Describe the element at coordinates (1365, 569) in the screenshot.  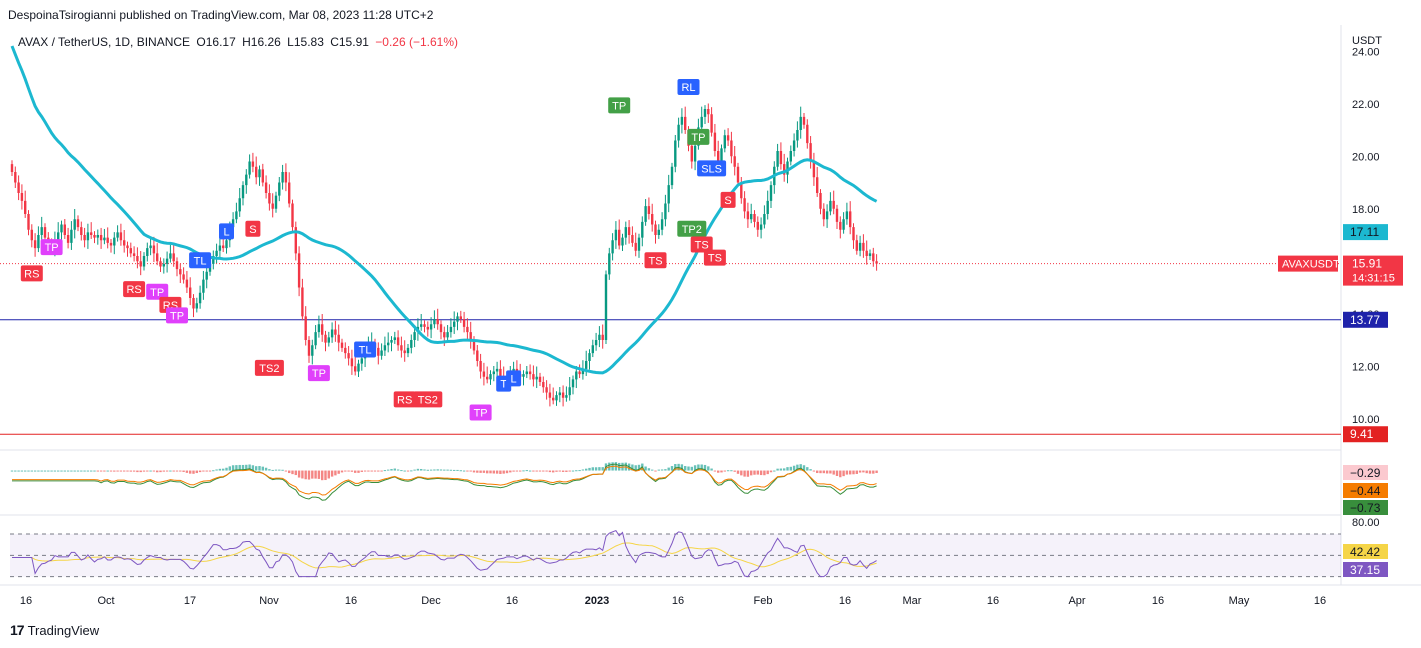
I see `rsi-value-tag-bg` at that location.